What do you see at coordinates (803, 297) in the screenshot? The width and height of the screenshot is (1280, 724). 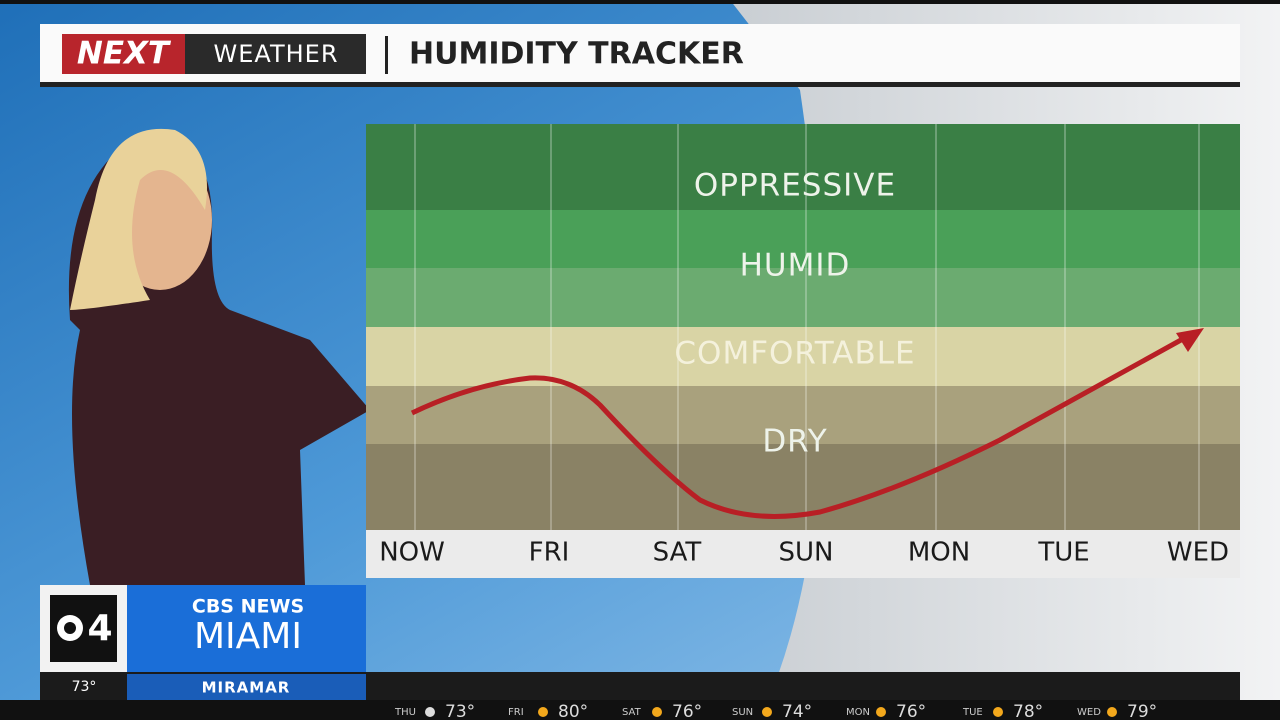 I see `band-humid-low` at bounding box center [803, 297].